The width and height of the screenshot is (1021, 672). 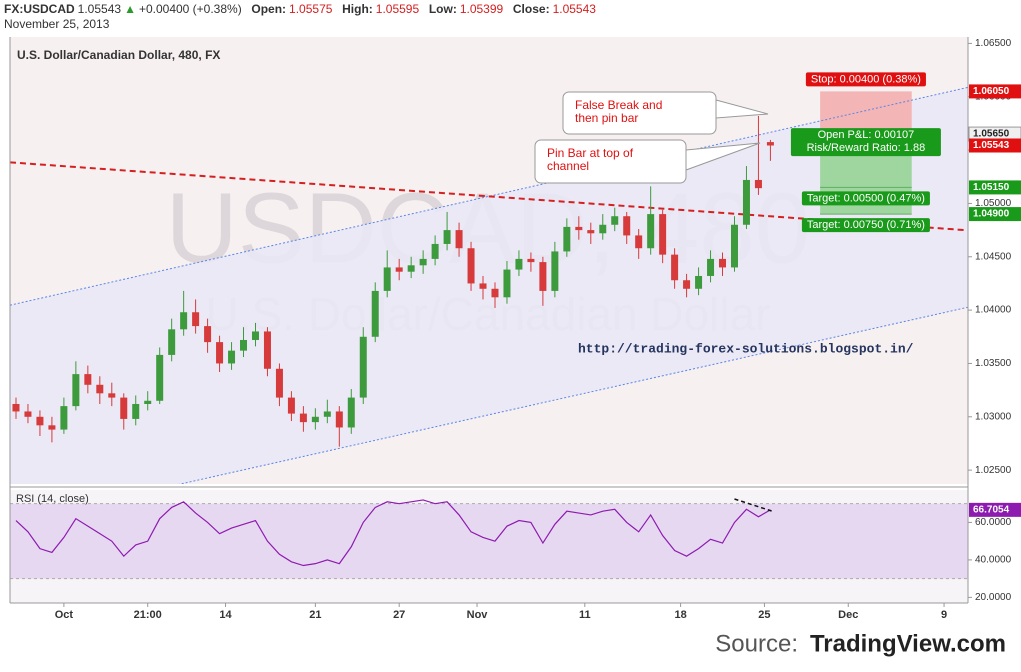 What do you see at coordinates (531, 9) in the screenshot?
I see `close-label: Close:` at bounding box center [531, 9].